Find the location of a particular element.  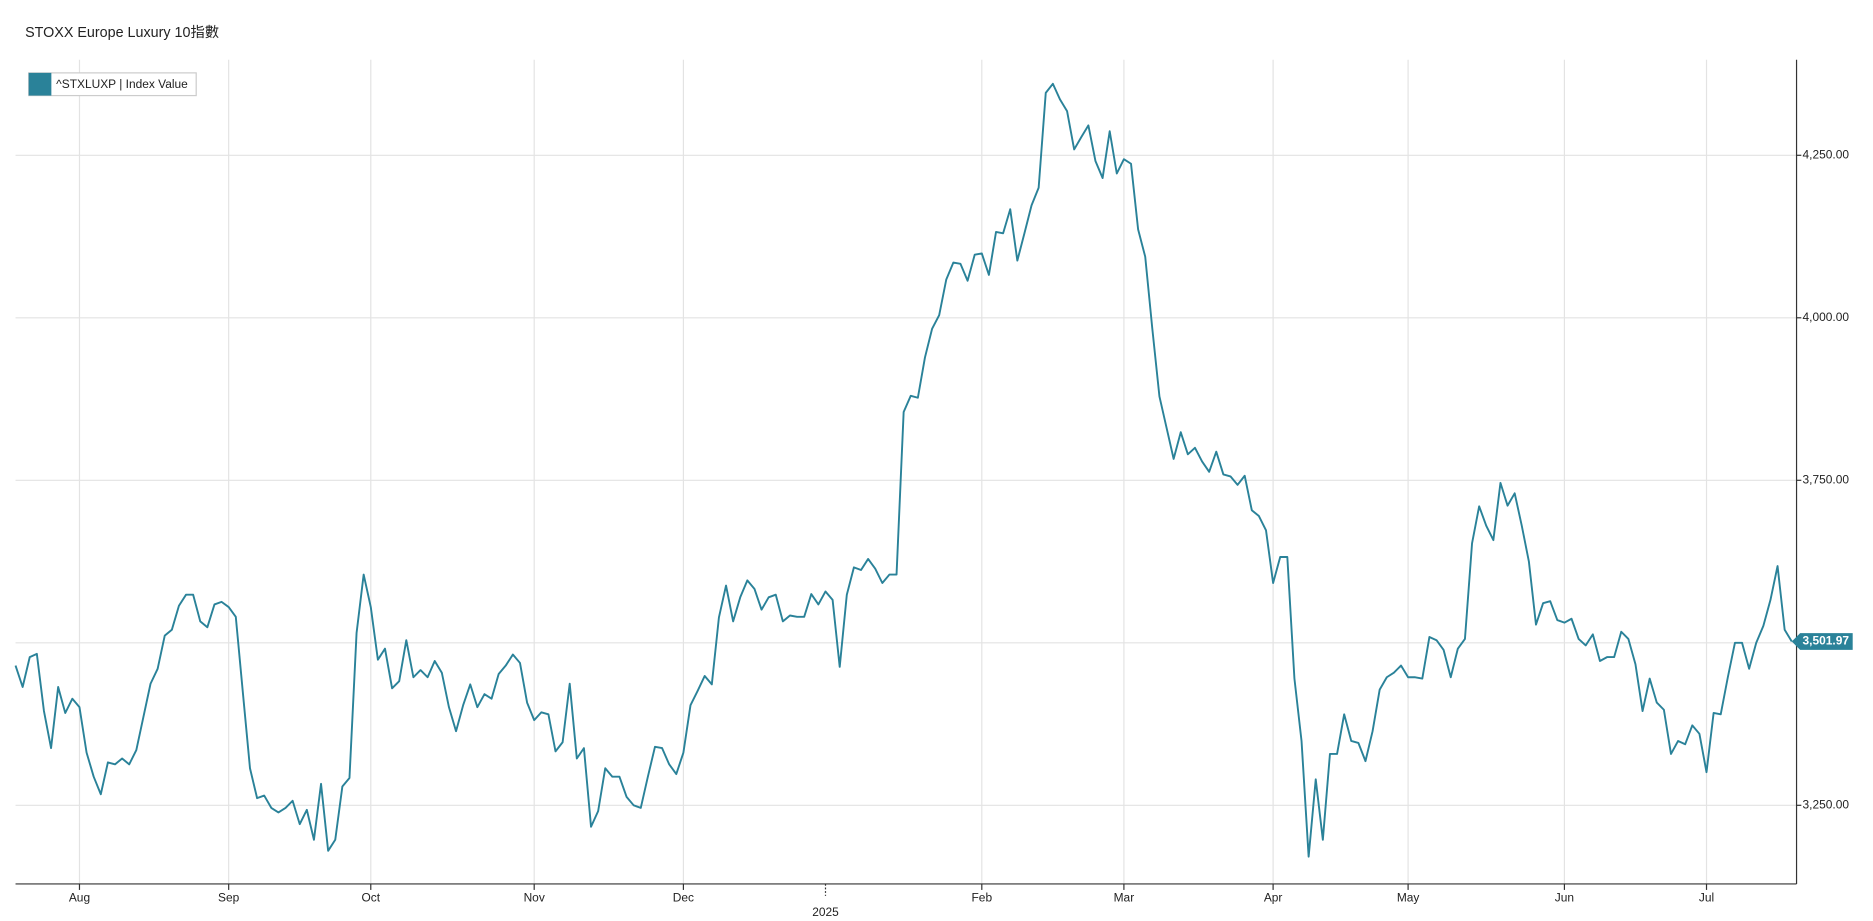

x-tick-label: May is located at coordinates (1408, 897).